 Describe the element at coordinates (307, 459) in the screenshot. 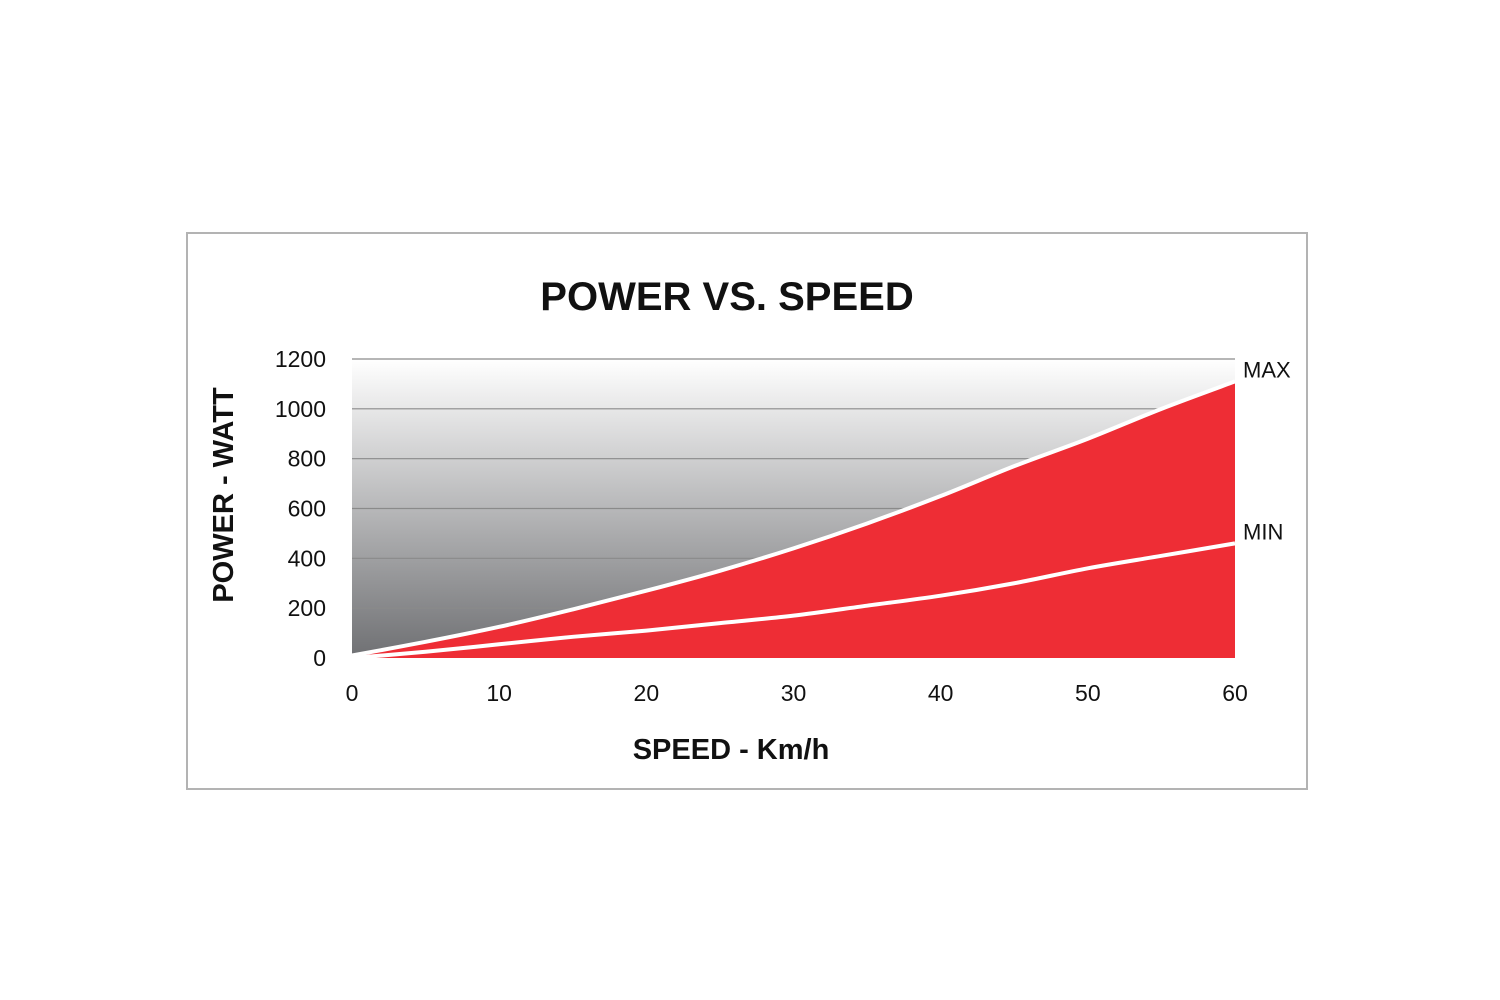

I see `y-tick-label: 800` at that location.